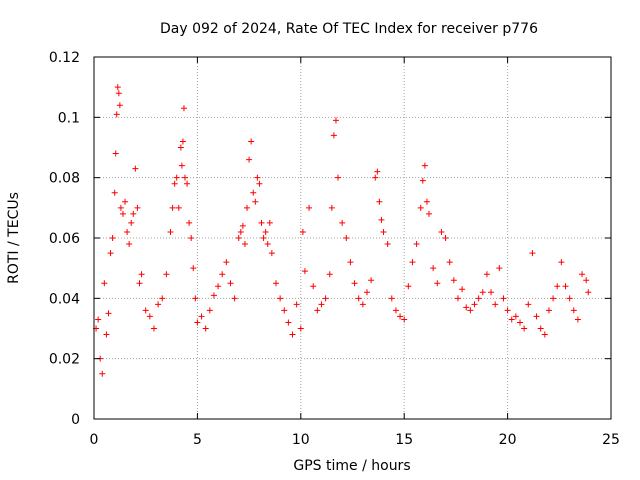  I want to click on x-tick-label: 10, so click(301, 440).